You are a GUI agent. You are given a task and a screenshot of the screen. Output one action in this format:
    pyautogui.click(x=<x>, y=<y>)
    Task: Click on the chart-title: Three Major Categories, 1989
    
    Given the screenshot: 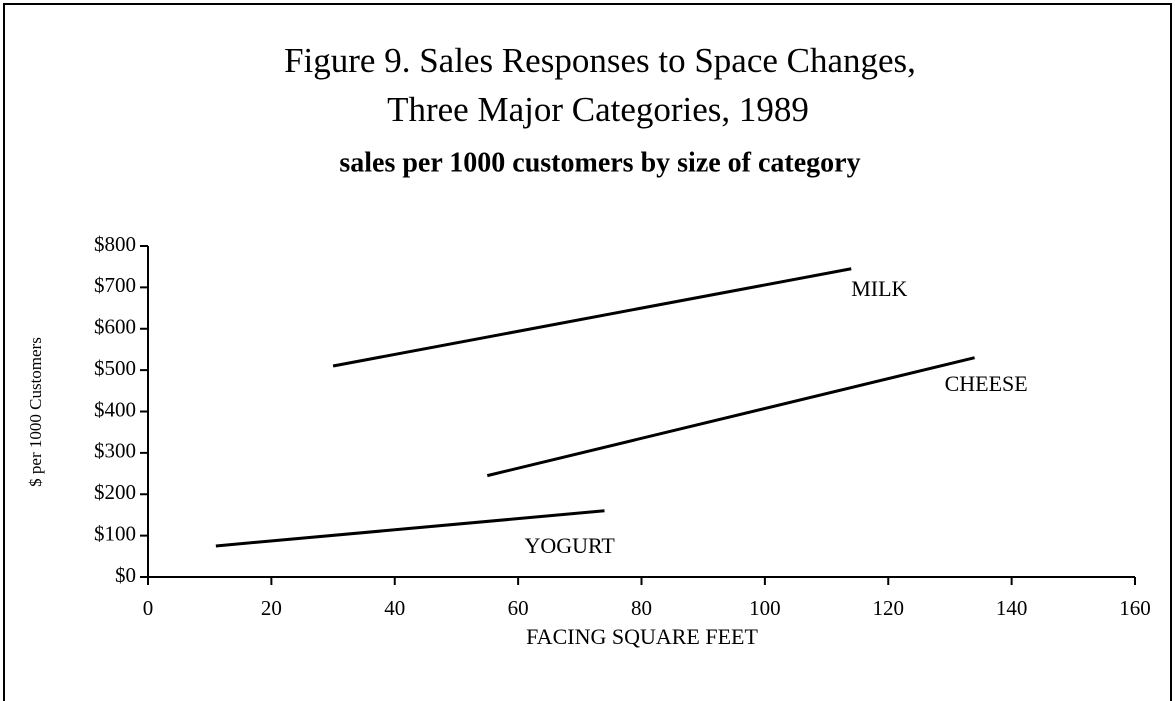 What is the action you would take?
    pyautogui.click(x=598, y=109)
    